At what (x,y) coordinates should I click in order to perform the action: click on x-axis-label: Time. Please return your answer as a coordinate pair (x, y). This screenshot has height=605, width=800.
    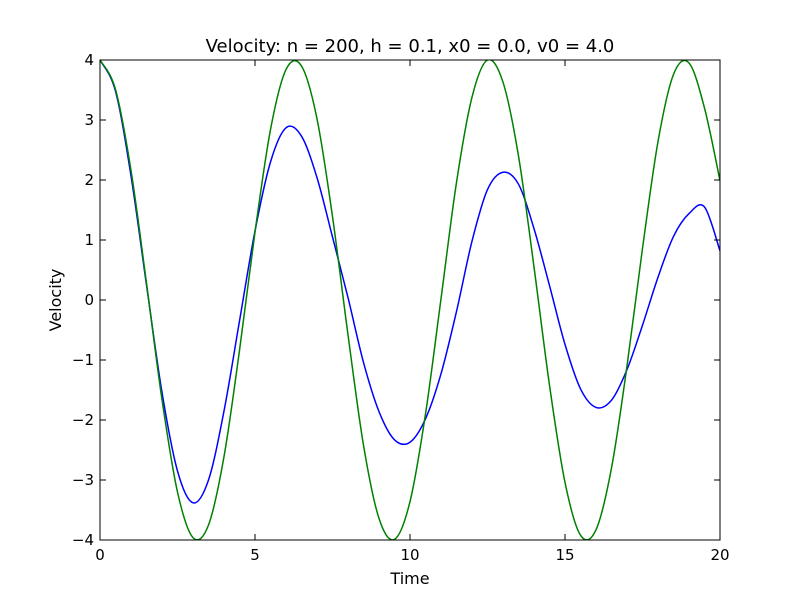
    Looking at the image, I should click on (409, 578).